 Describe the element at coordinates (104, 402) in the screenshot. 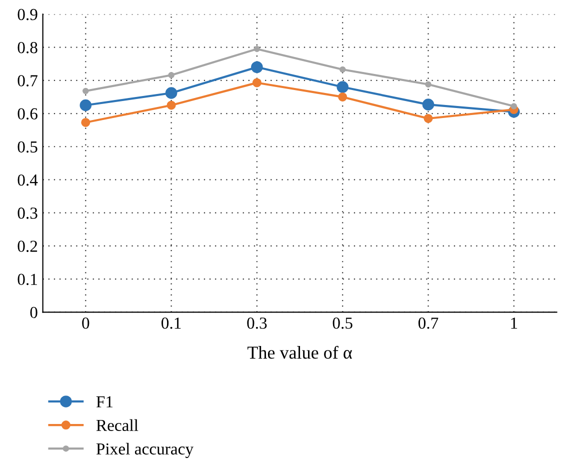

I see `legend-label: F1` at that location.